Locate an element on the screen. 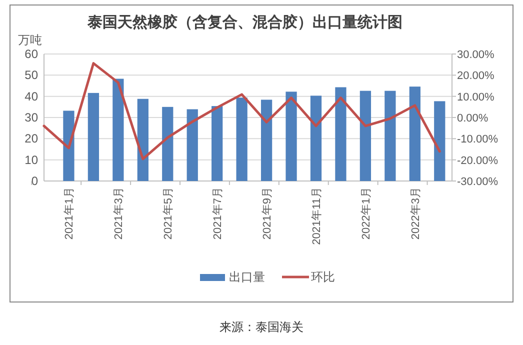 The height and width of the screenshot is (345, 523). x-tick-label: 2022年3月 is located at coordinates (416, 213).